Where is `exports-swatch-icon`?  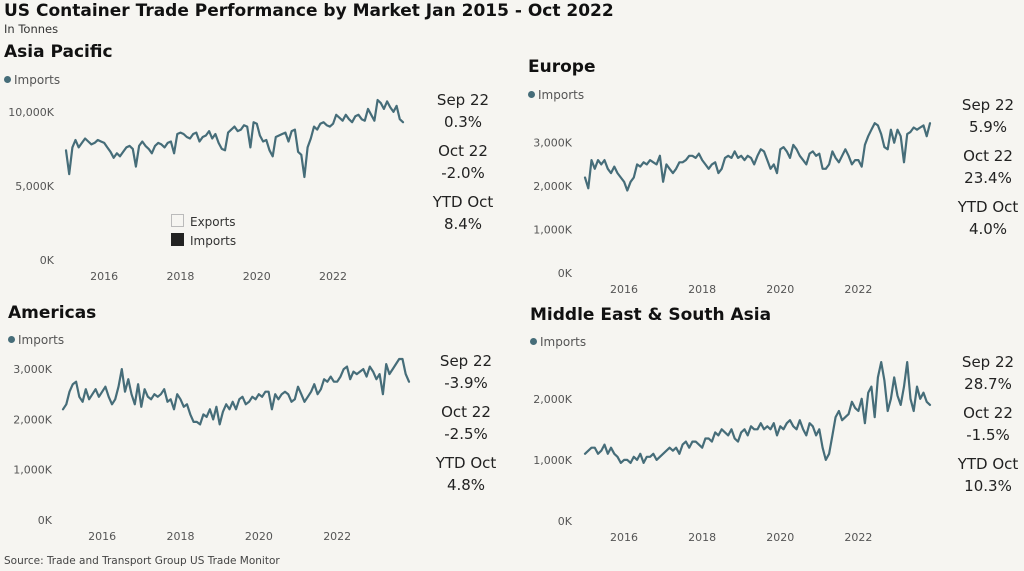
exports-swatch-icon is located at coordinates (177, 220).